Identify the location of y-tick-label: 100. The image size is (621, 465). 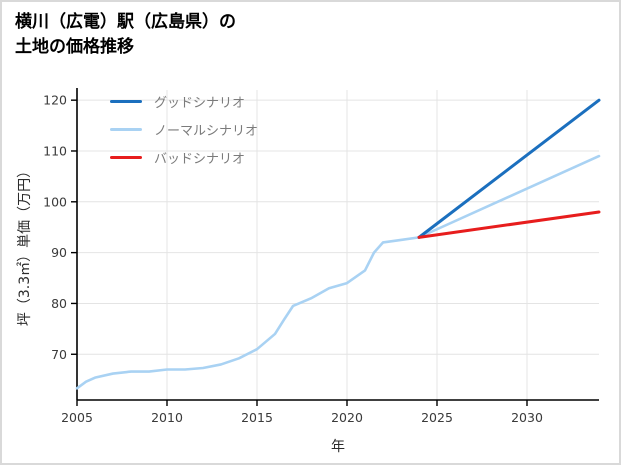
(55, 201).